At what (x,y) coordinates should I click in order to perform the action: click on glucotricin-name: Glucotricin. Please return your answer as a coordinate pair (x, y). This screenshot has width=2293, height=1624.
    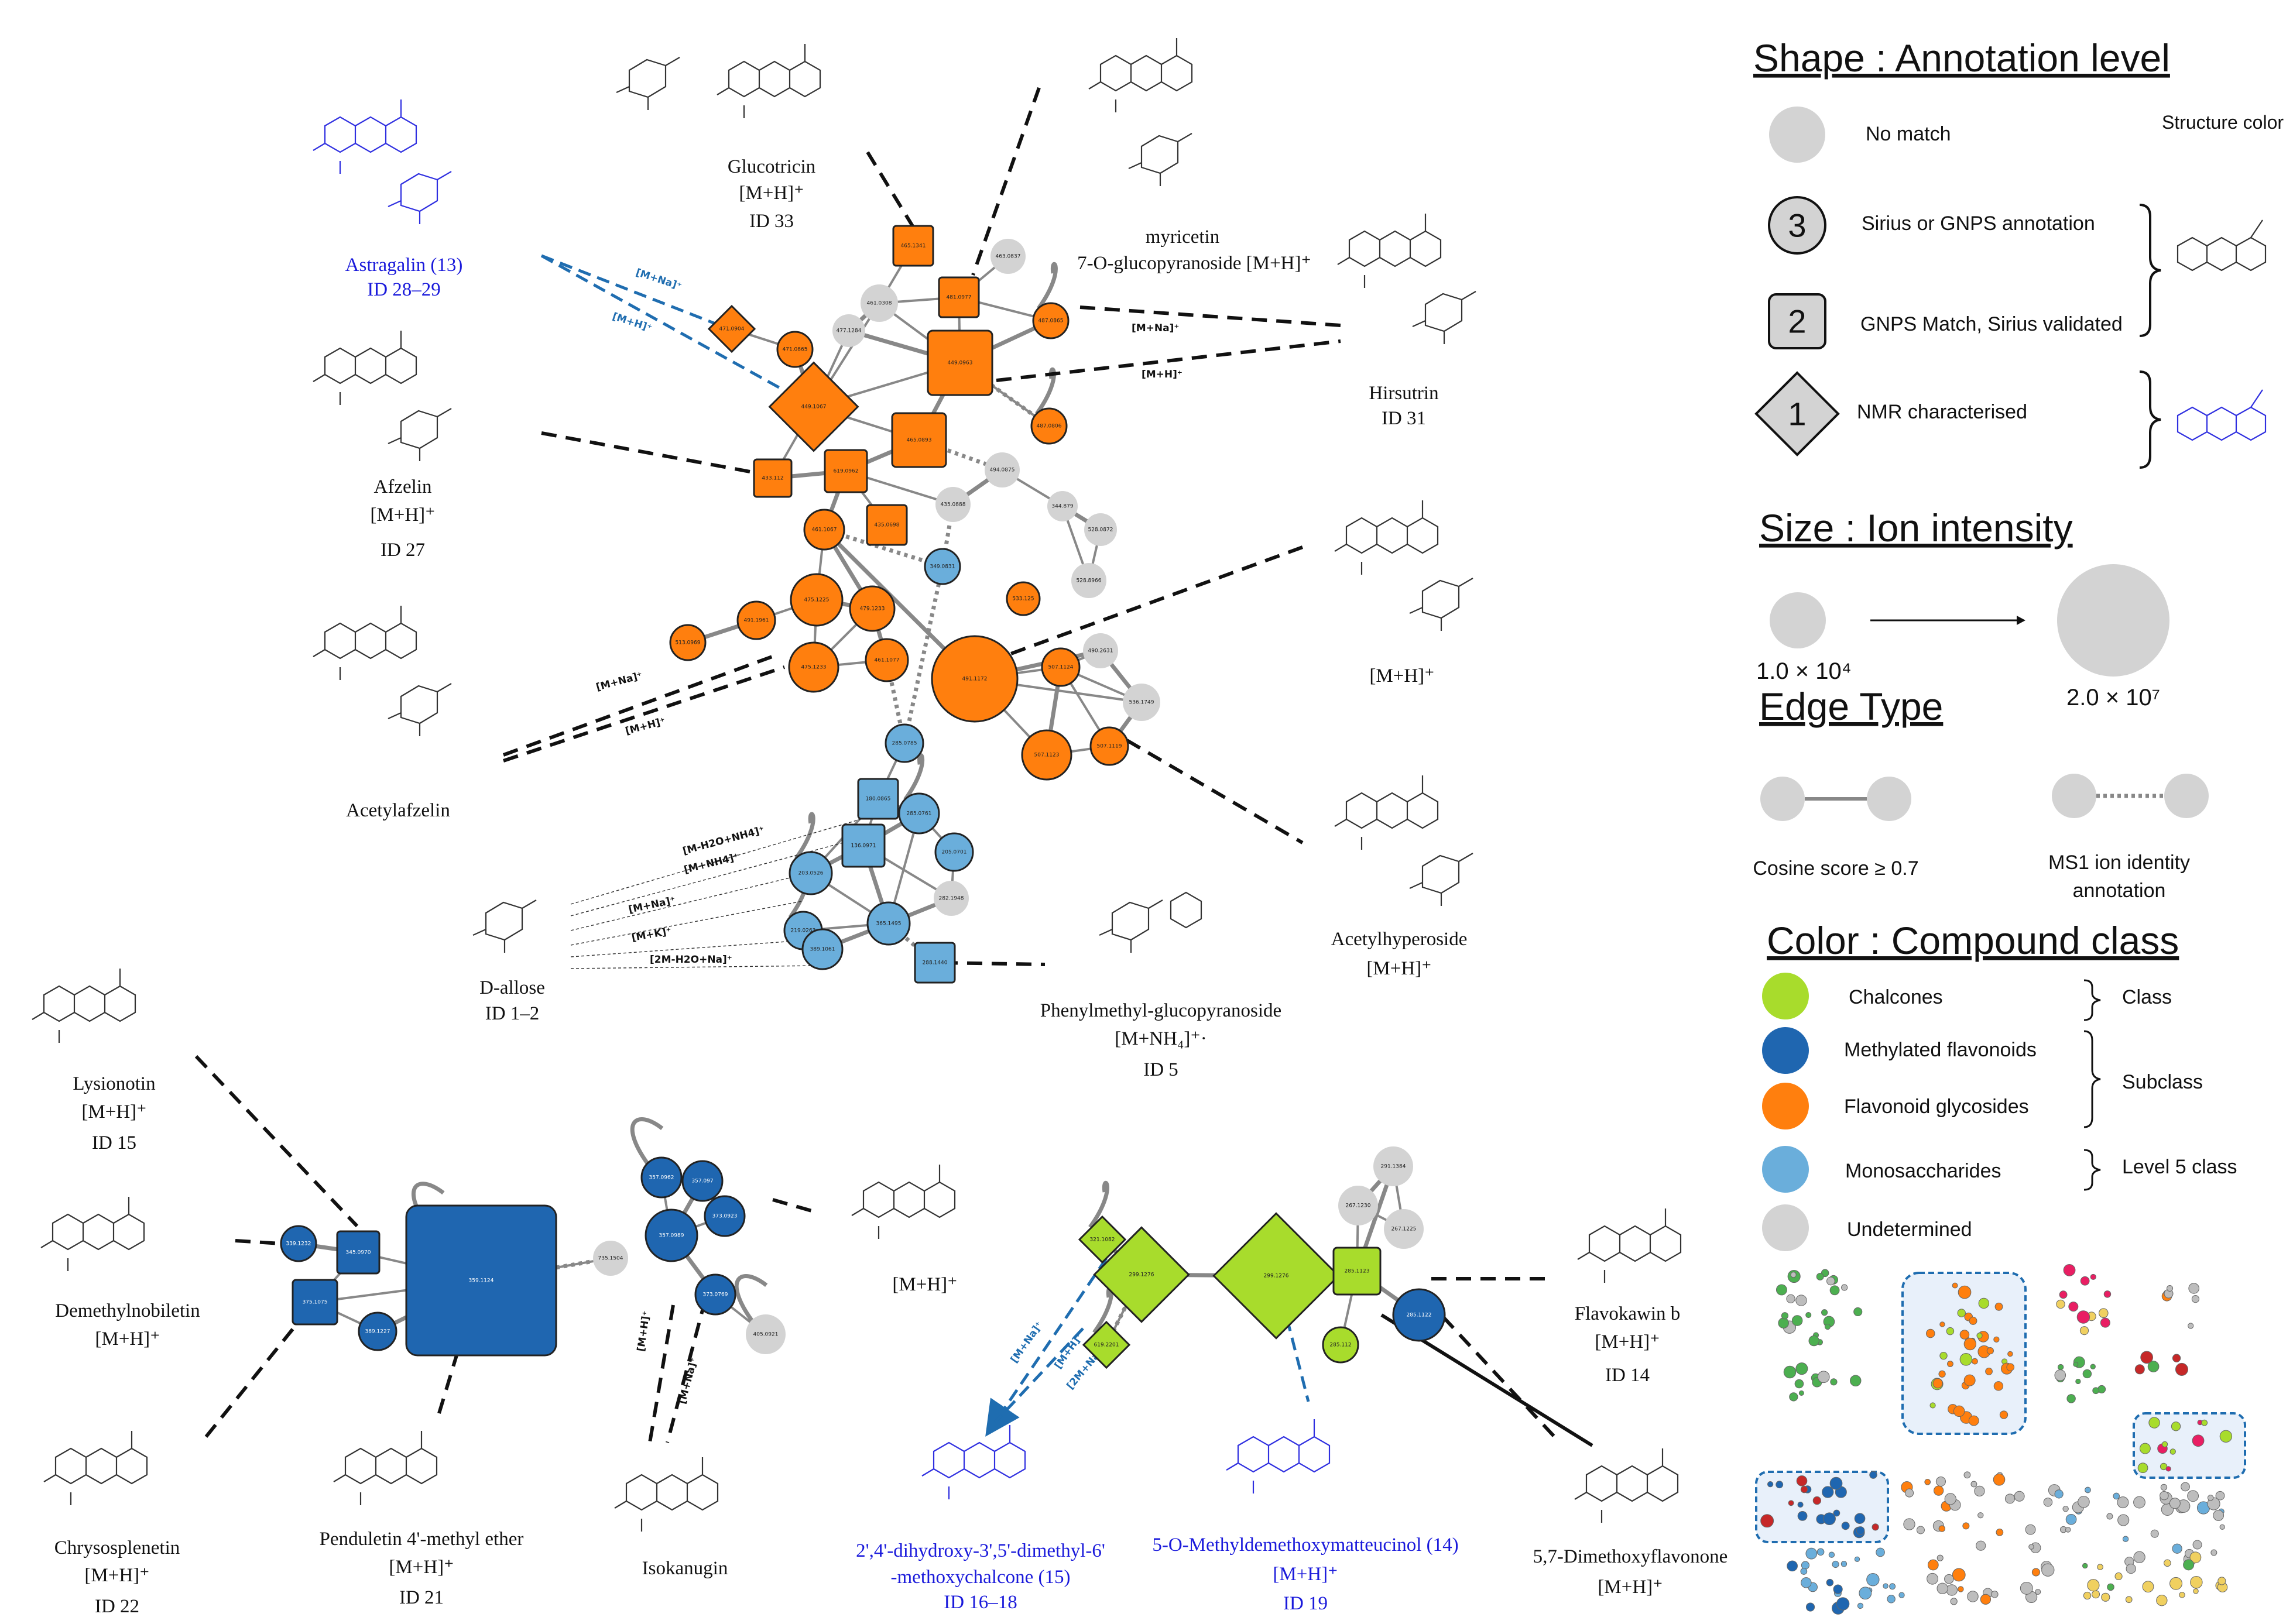
    Looking at the image, I should click on (771, 166).